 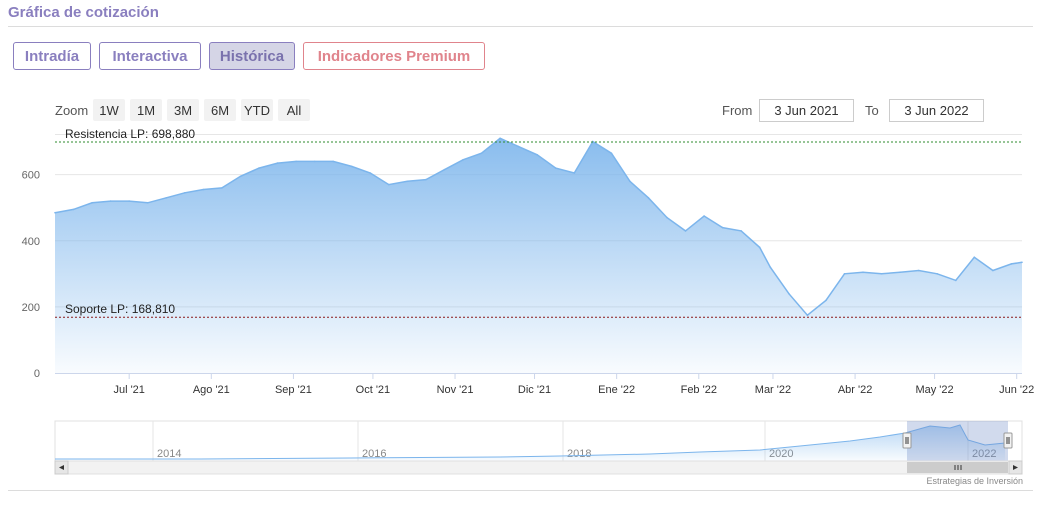 What do you see at coordinates (120, 309) in the screenshot?
I see `support-label: Soporte LP: 168,810` at bounding box center [120, 309].